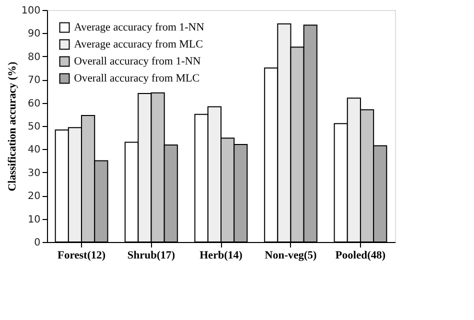  I want to click on legend-label: Average accuracy from MLC, so click(138, 44).